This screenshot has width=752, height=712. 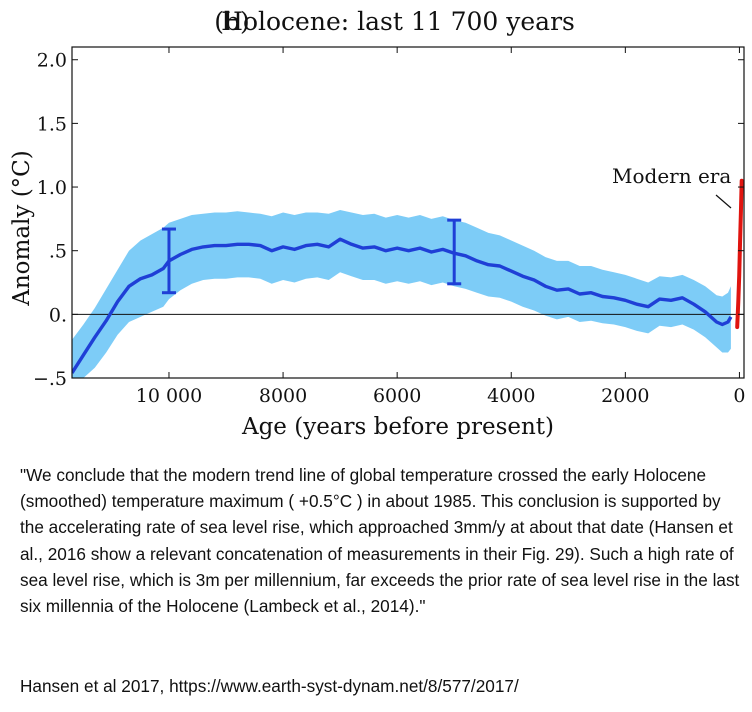 What do you see at coordinates (232, 21) in the screenshot?
I see `panel-label: (b)` at bounding box center [232, 21].